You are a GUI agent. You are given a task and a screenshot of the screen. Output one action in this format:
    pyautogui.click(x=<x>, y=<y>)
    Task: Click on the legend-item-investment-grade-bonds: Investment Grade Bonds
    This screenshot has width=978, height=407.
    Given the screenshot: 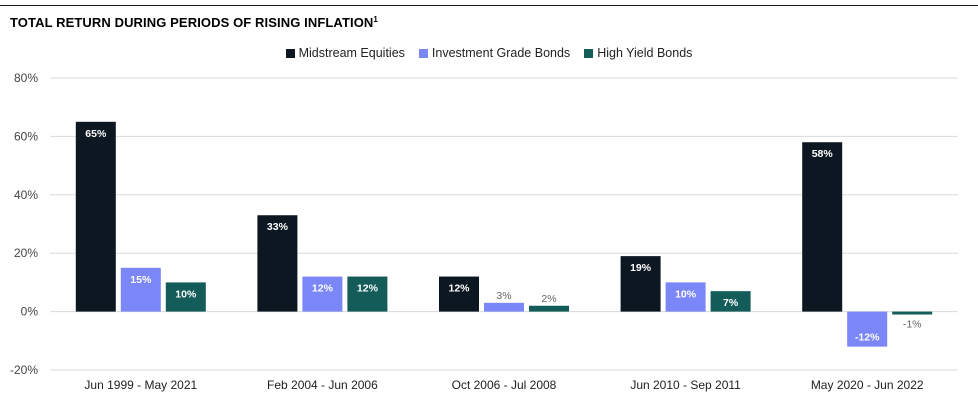 What is the action you would take?
    pyautogui.click(x=494, y=53)
    